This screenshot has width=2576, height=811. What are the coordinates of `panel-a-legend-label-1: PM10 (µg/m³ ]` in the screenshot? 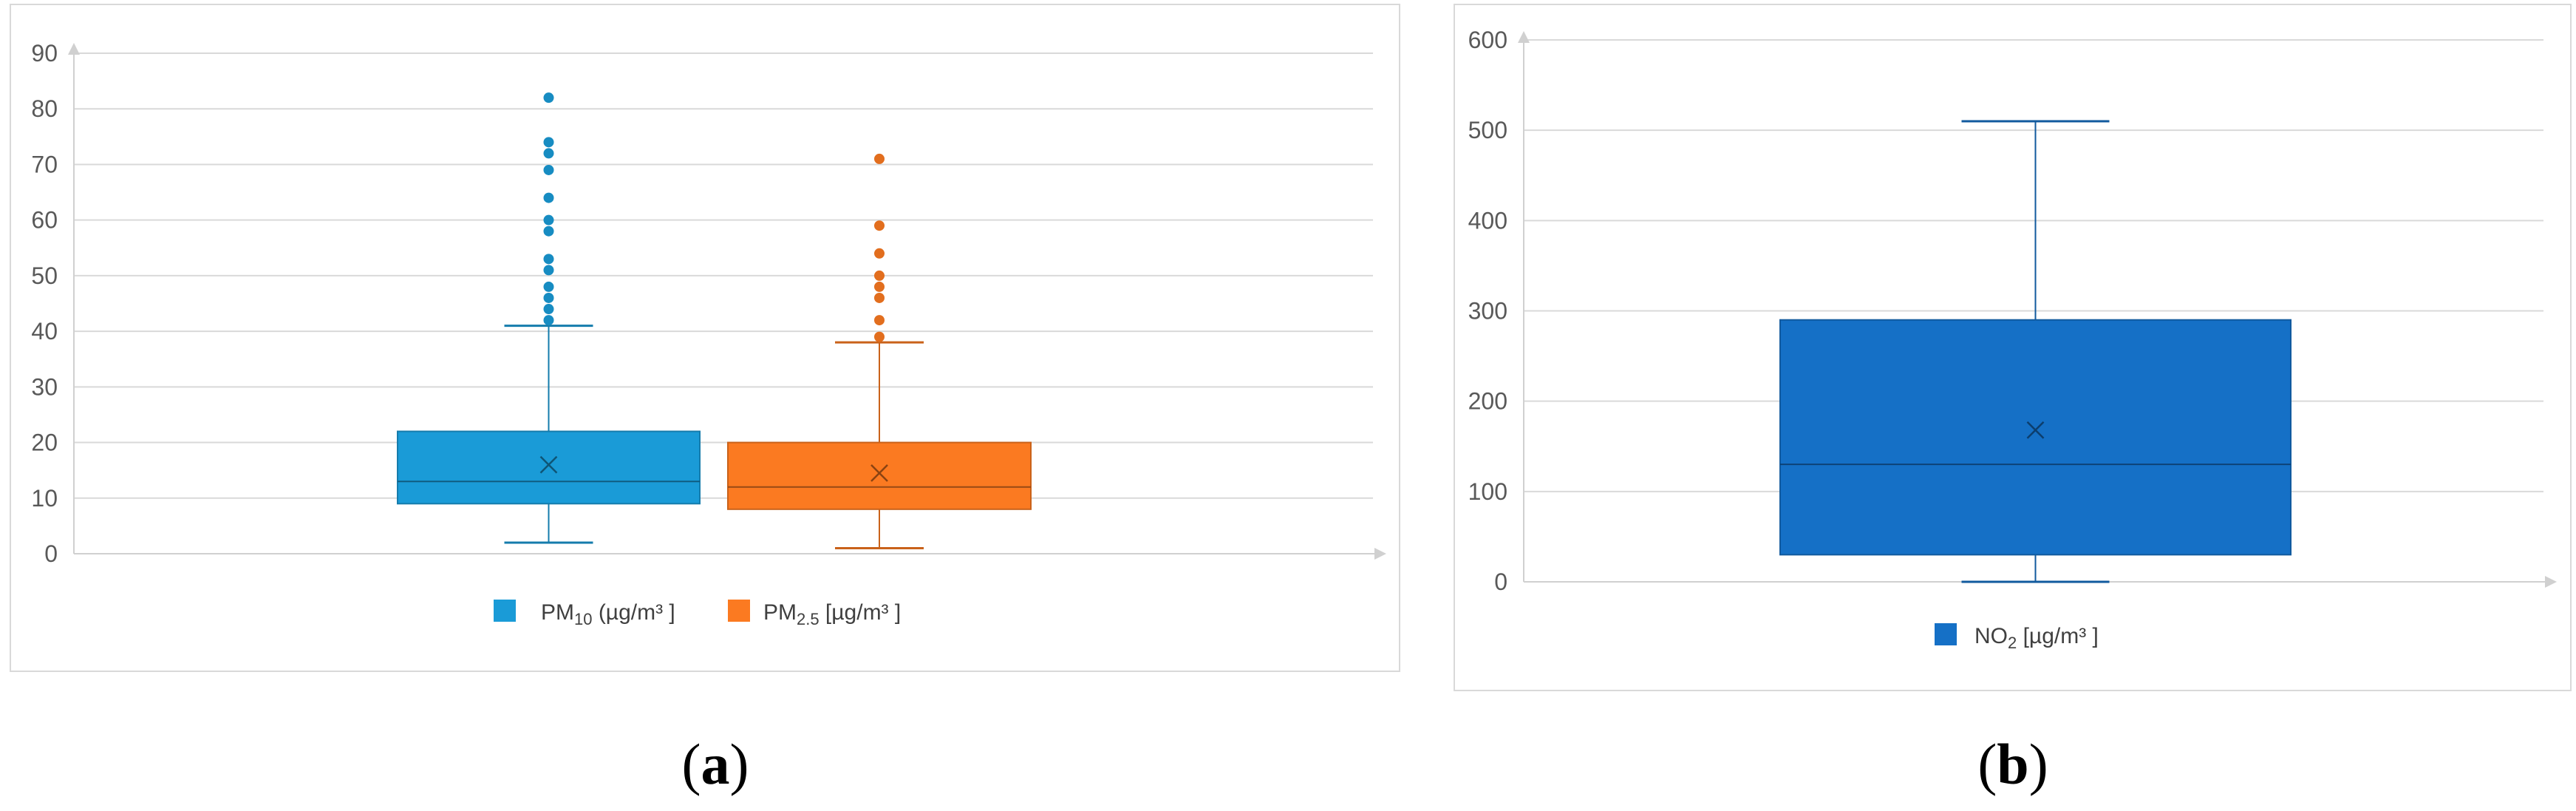 It's located at (608, 614).